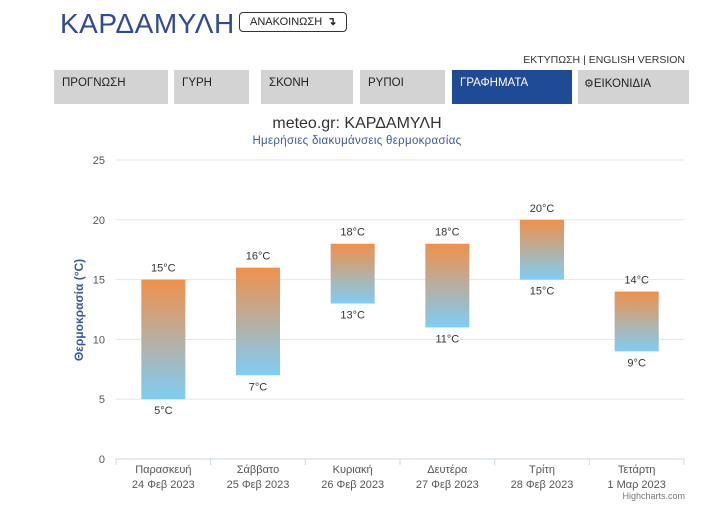 The width and height of the screenshot is (714, 517). Describe the element at coordinates (447, 470) in the screenshot. I see `x-category-label: Δευτέρα` at that location.